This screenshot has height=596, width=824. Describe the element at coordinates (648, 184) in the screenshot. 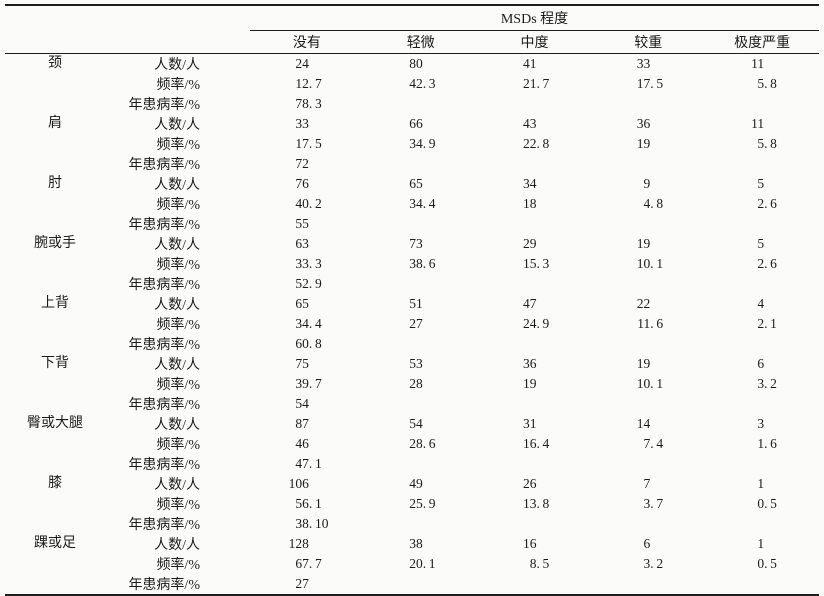

I see `value-cell: 9` at that location.